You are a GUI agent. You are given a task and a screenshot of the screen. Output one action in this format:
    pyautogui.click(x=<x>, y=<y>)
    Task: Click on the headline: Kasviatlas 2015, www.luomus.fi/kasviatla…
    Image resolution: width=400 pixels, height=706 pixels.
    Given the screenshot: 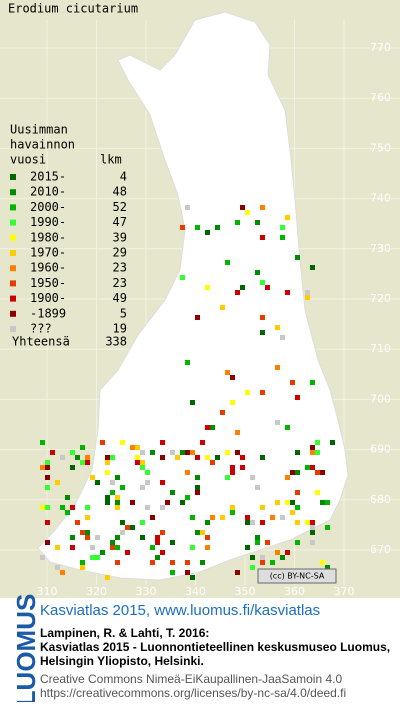 What is the action you would take?
    pyautogui.click(x=180, y=610)
    